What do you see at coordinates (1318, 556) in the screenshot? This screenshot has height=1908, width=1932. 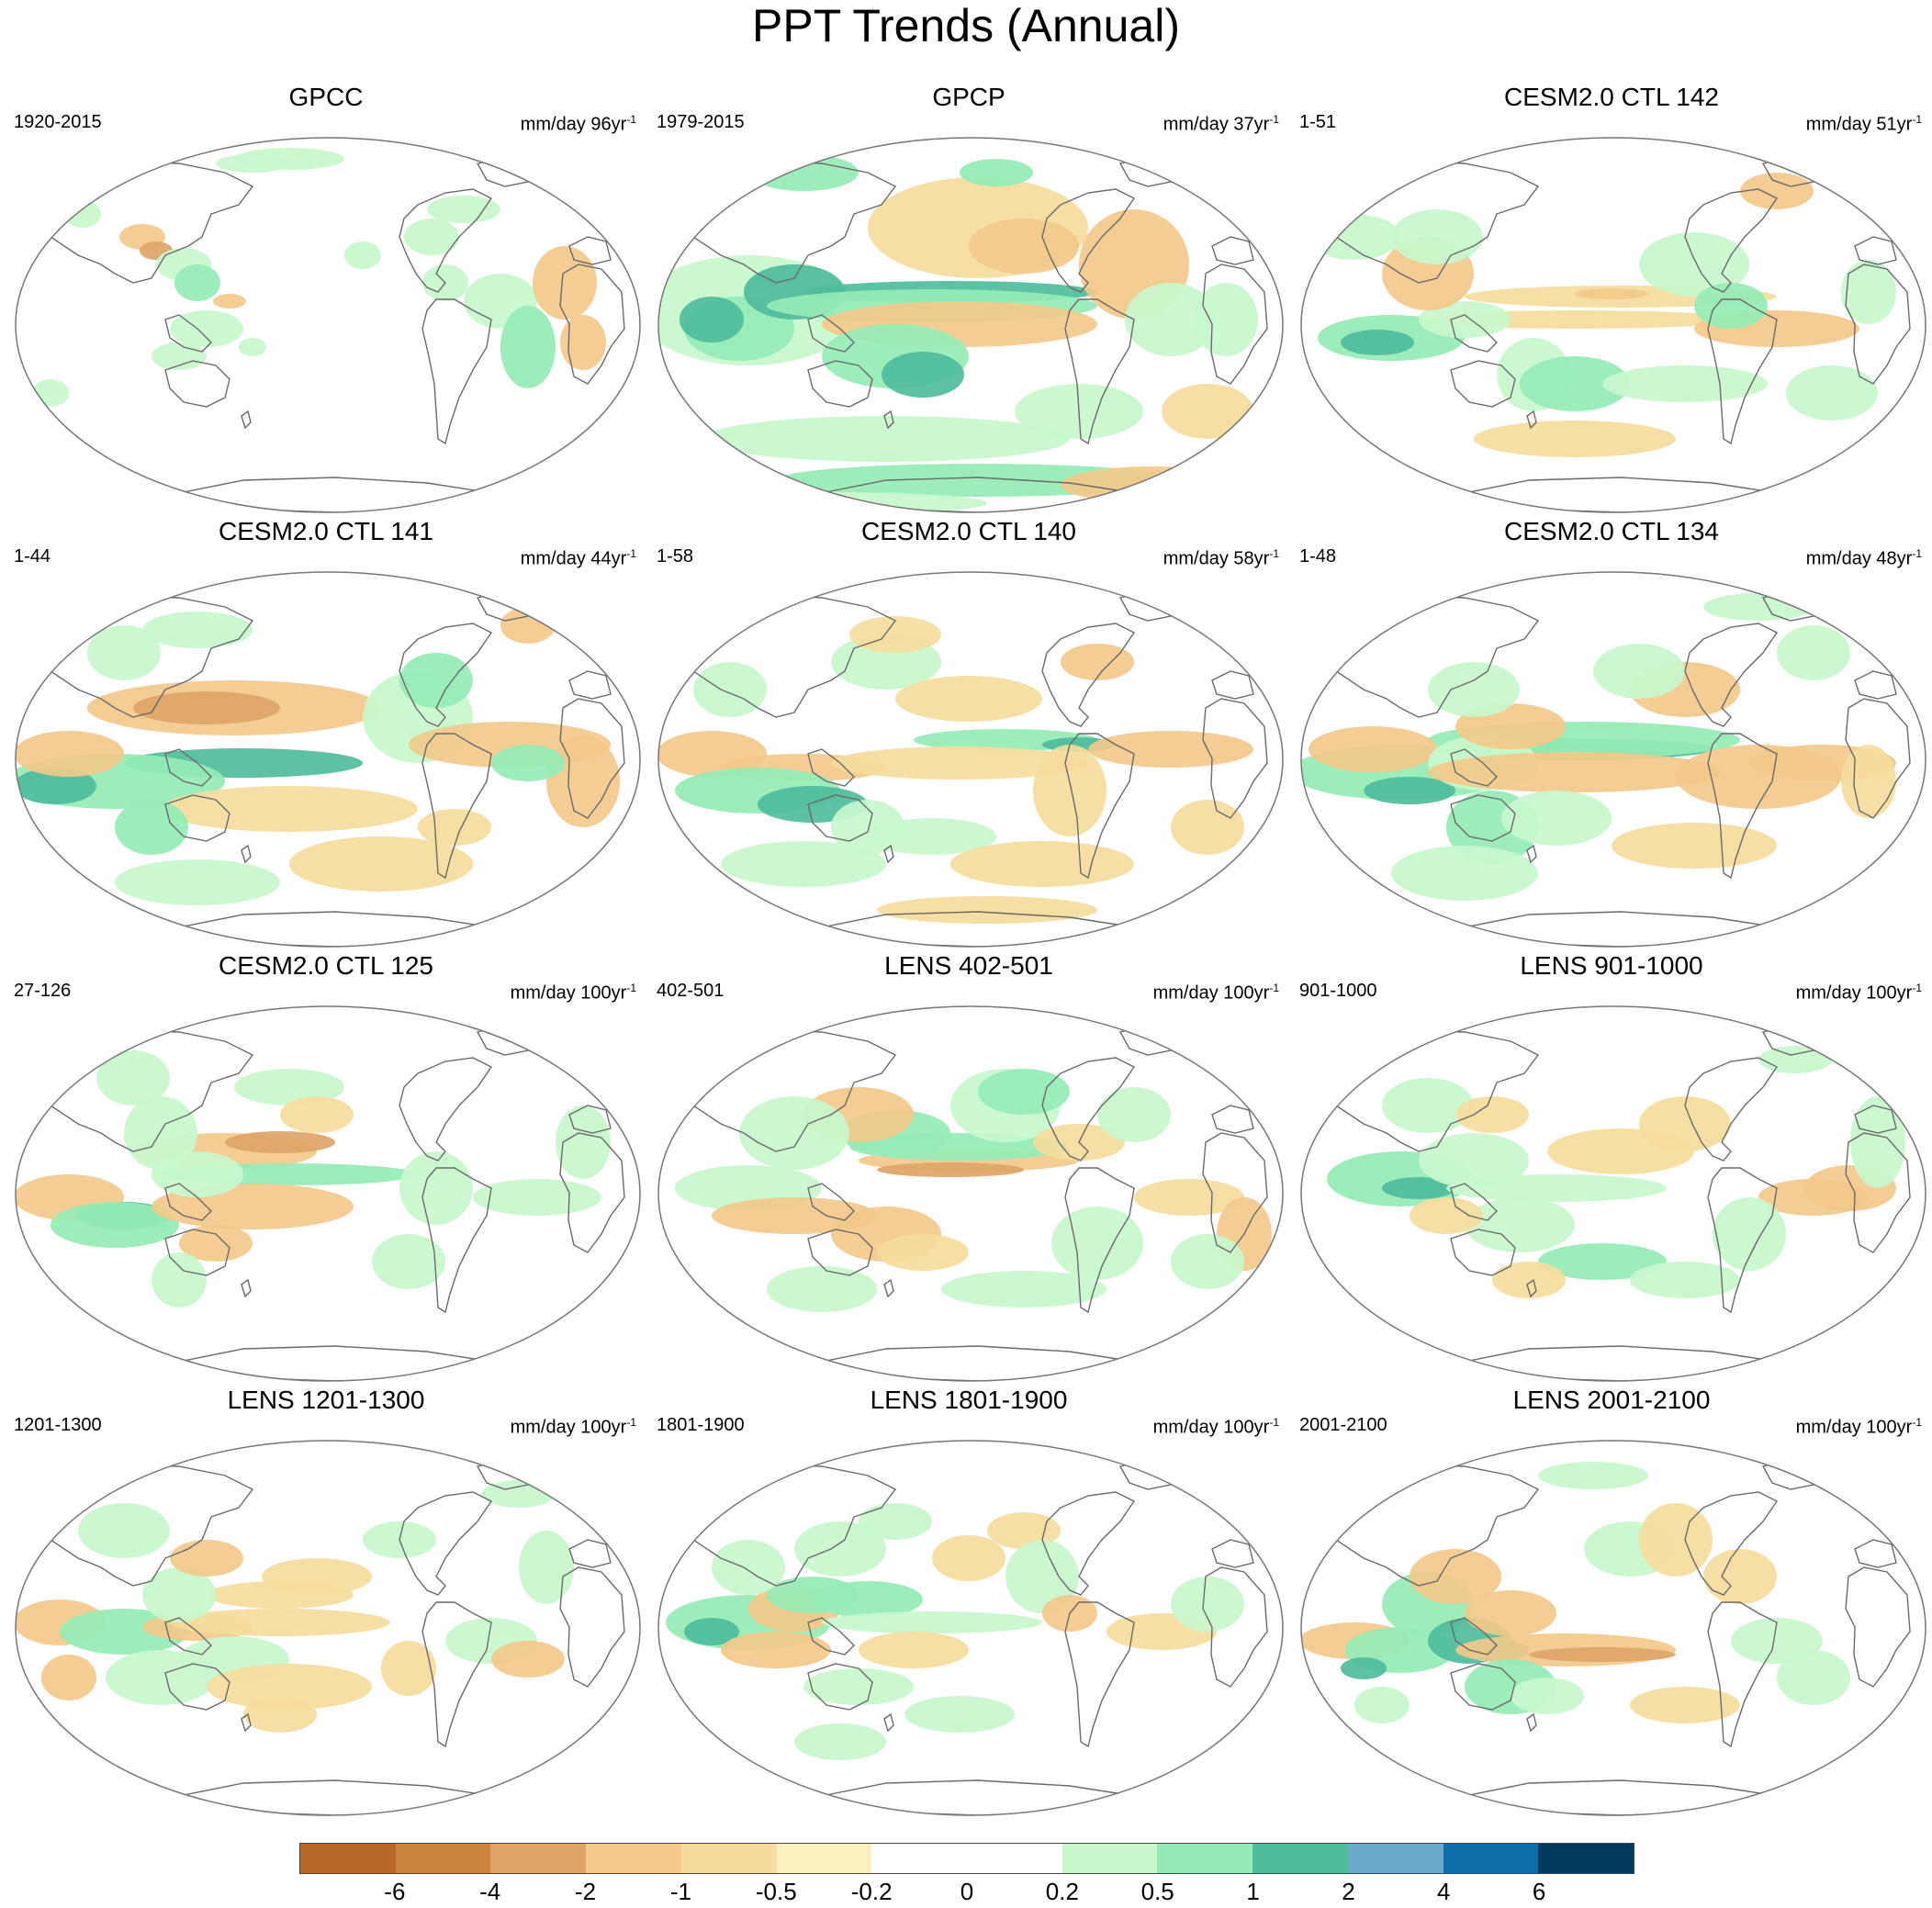 I see `panel-range: 1-48` at bounding box center [1318, 556].